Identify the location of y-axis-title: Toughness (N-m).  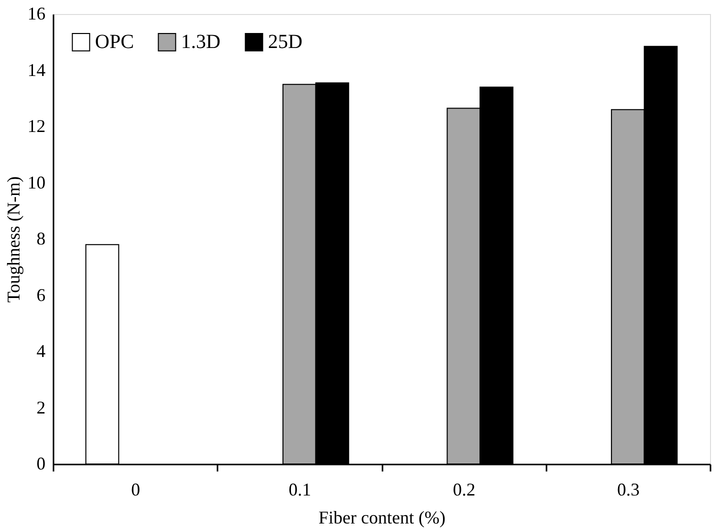
(14, 239).